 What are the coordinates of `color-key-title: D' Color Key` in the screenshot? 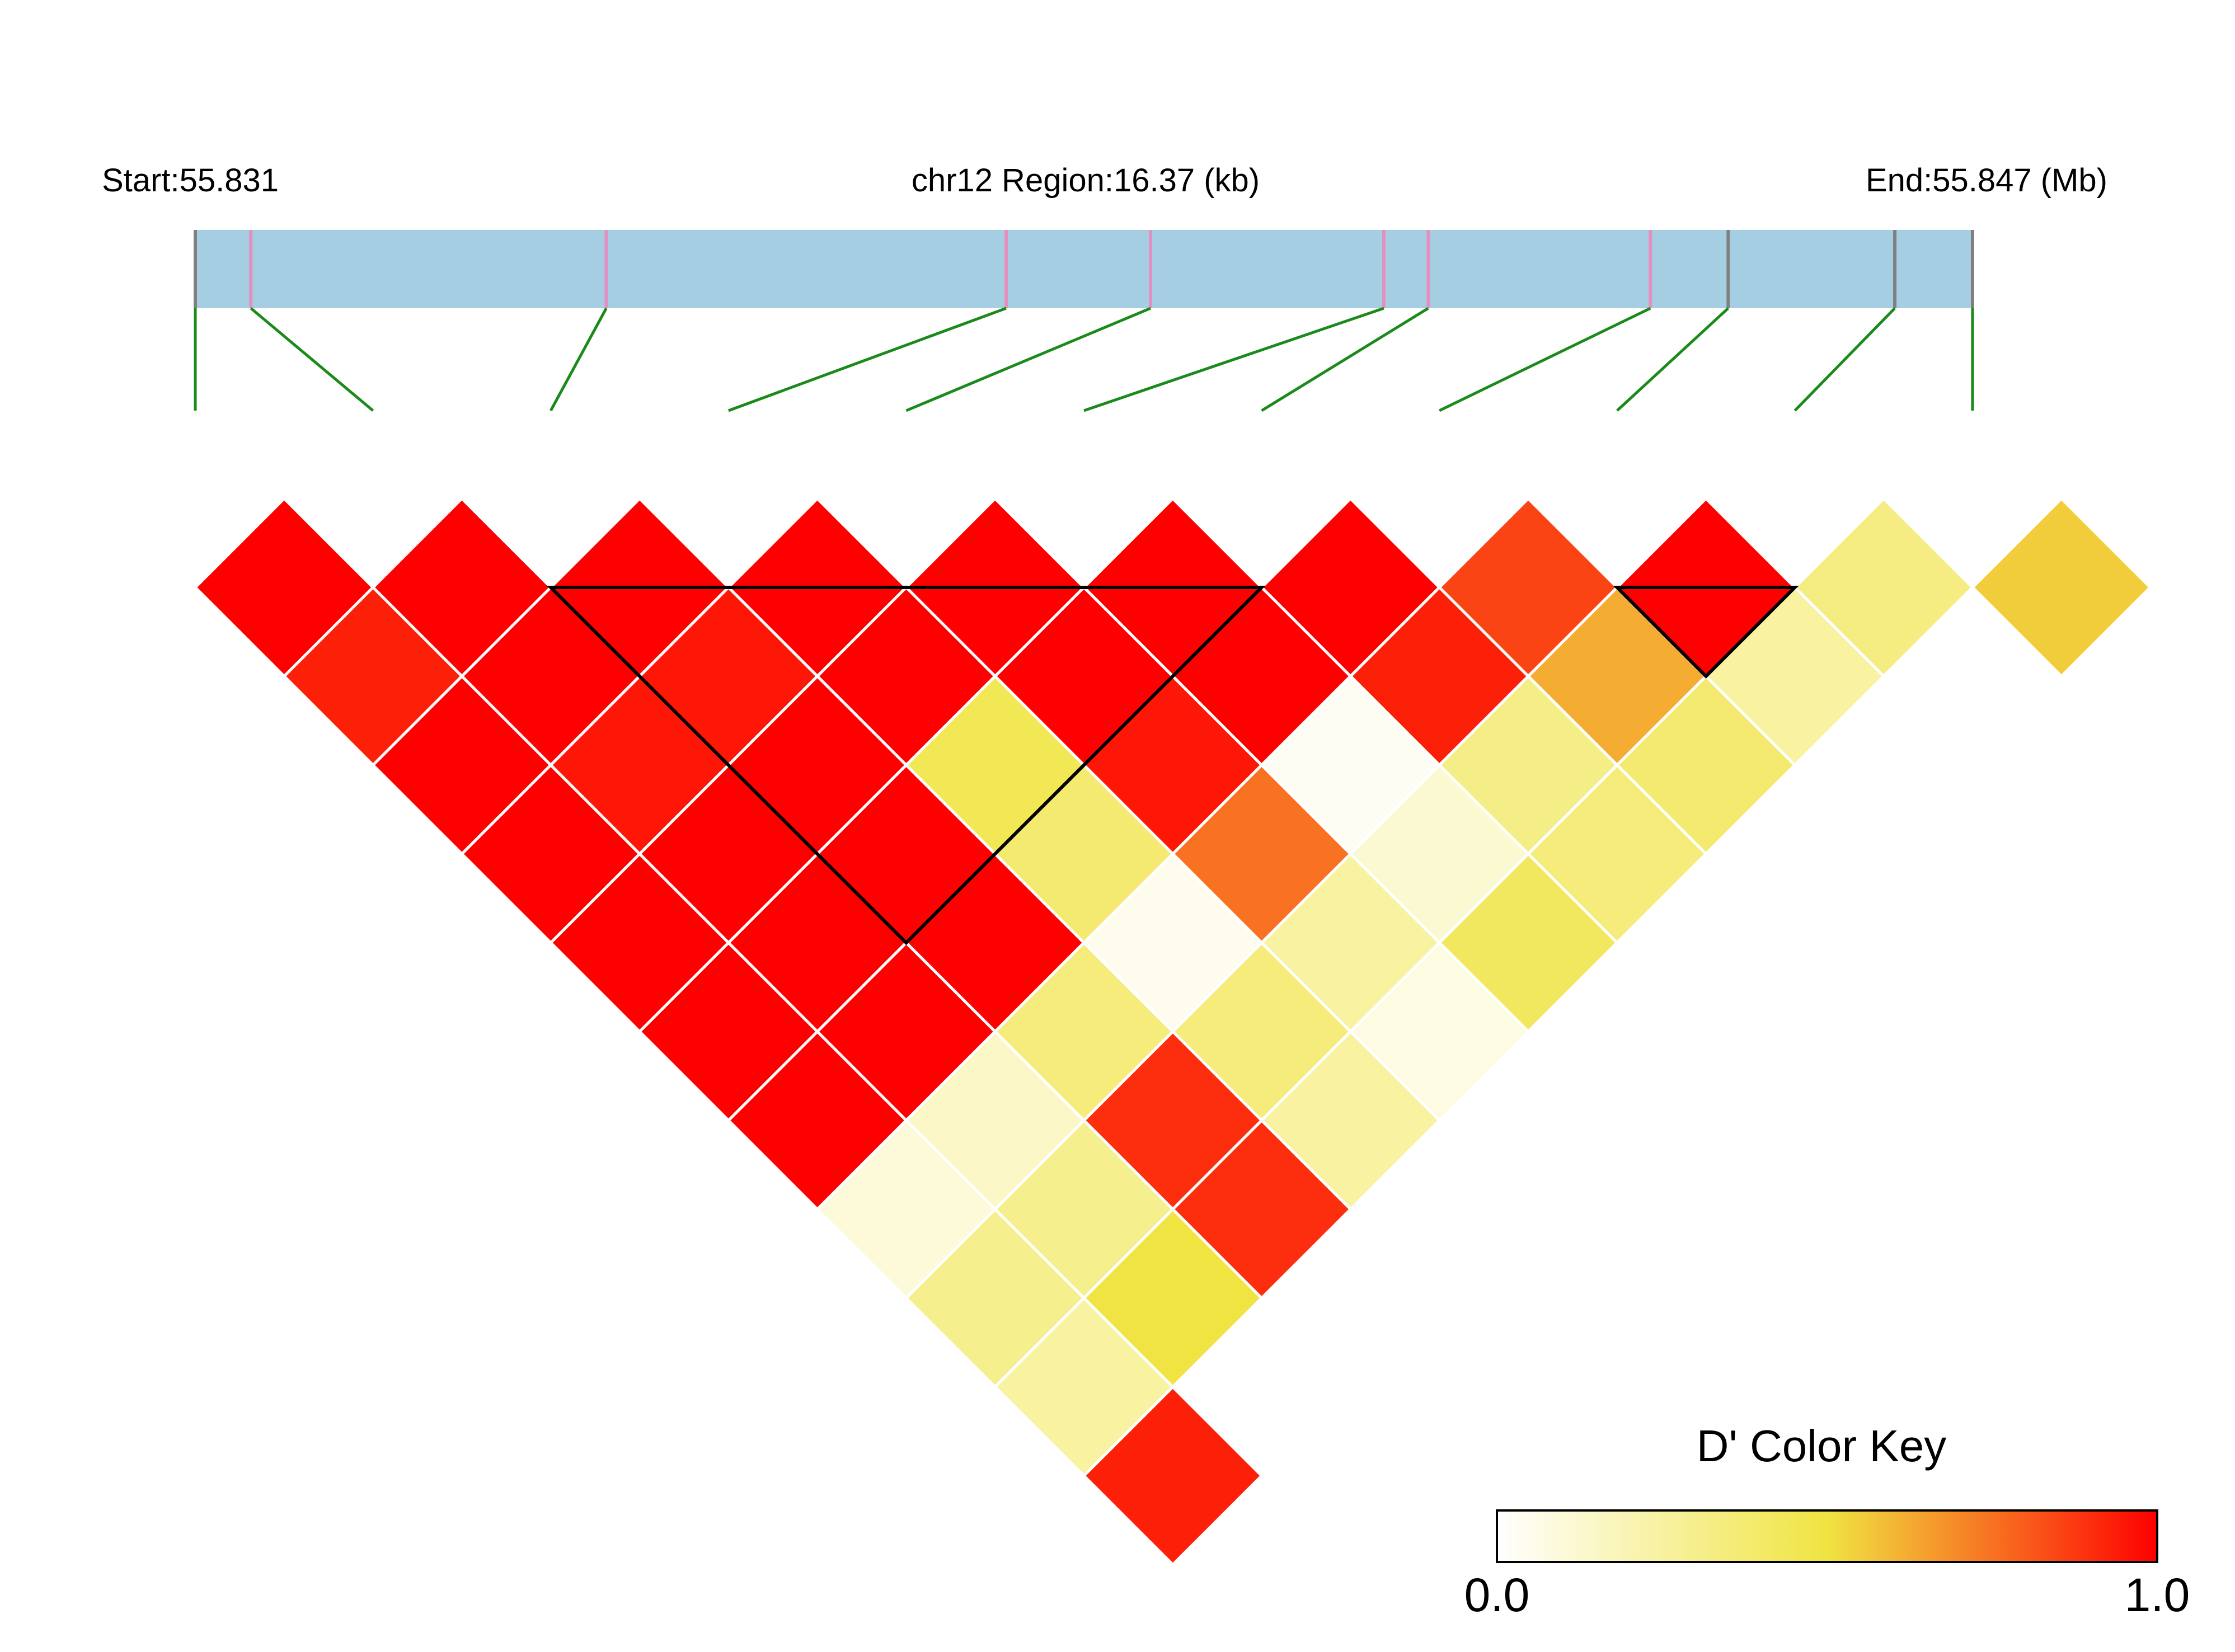 It's located at (1822, 1446).